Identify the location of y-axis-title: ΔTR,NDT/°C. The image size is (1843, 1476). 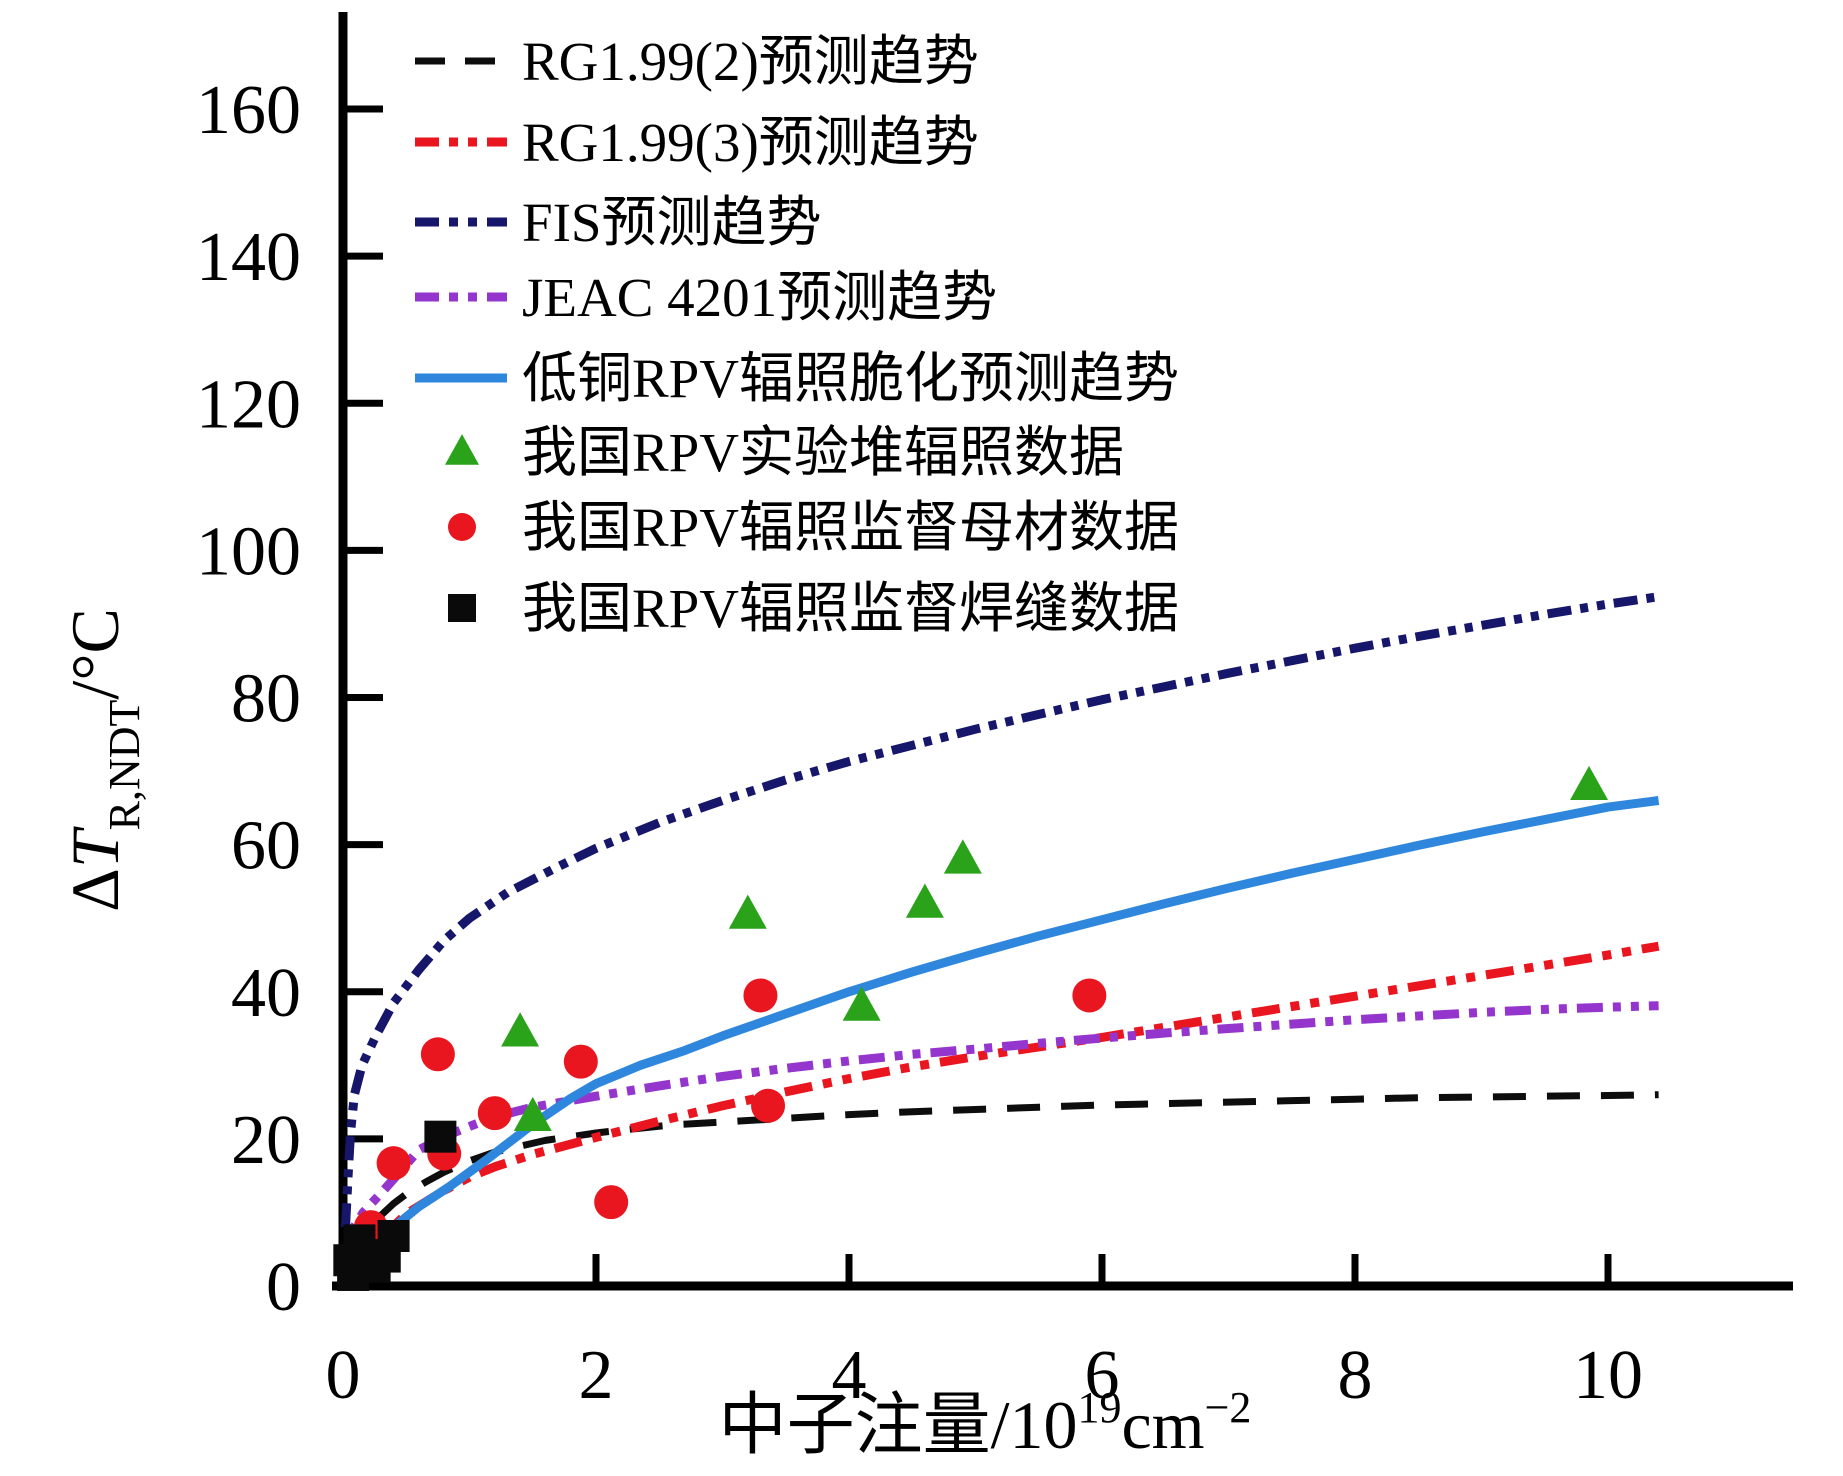
(103, 760).